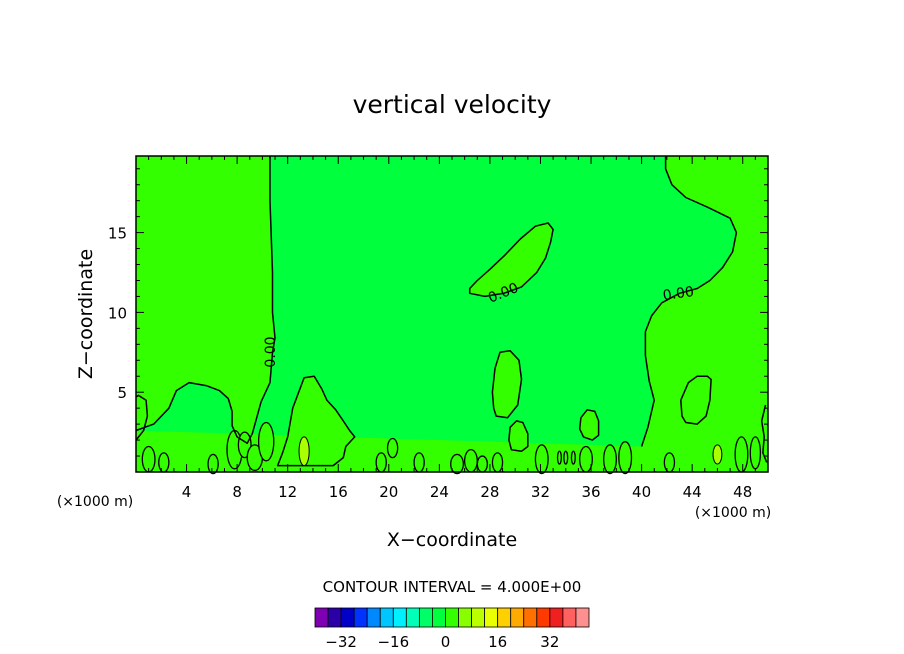 This screenshot has width=904, height=654. I want to click on high-cells, so click(510, 451).